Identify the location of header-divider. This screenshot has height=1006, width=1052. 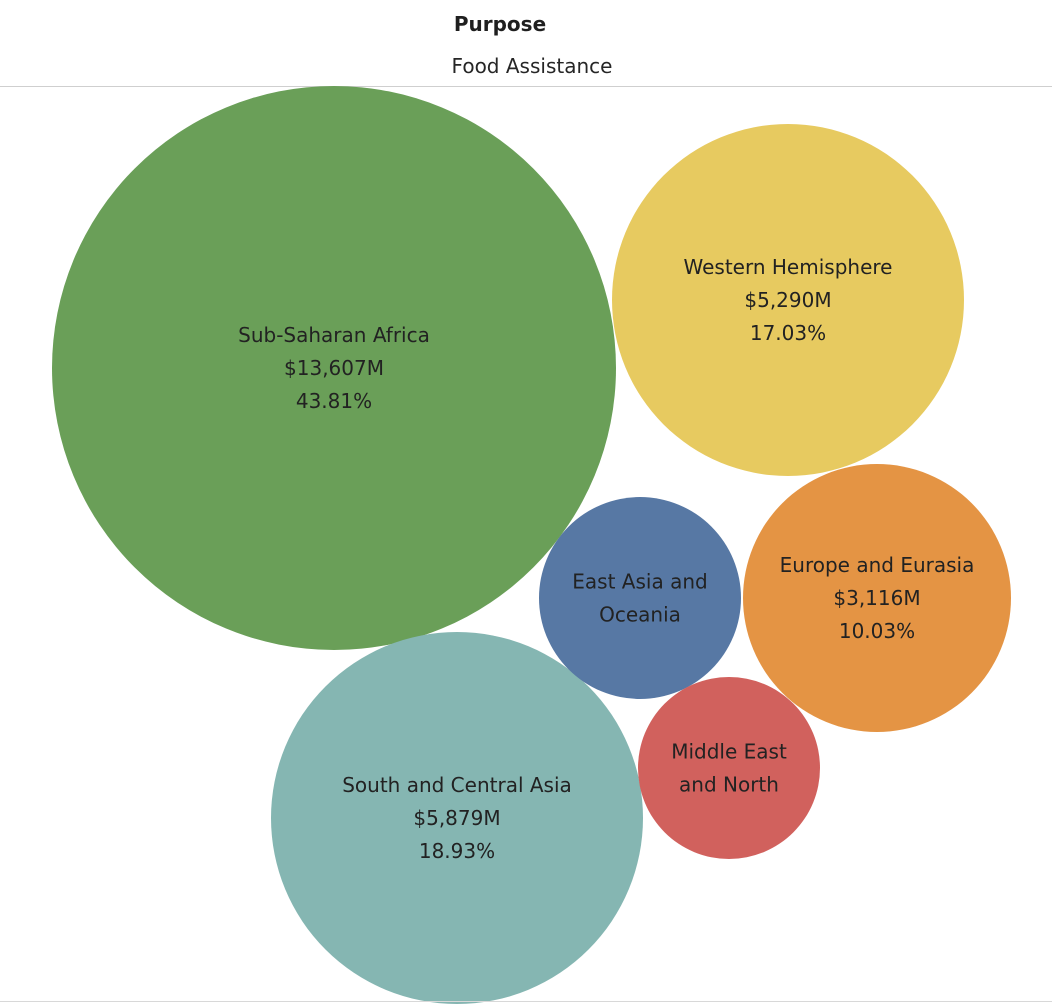
(526, 86).